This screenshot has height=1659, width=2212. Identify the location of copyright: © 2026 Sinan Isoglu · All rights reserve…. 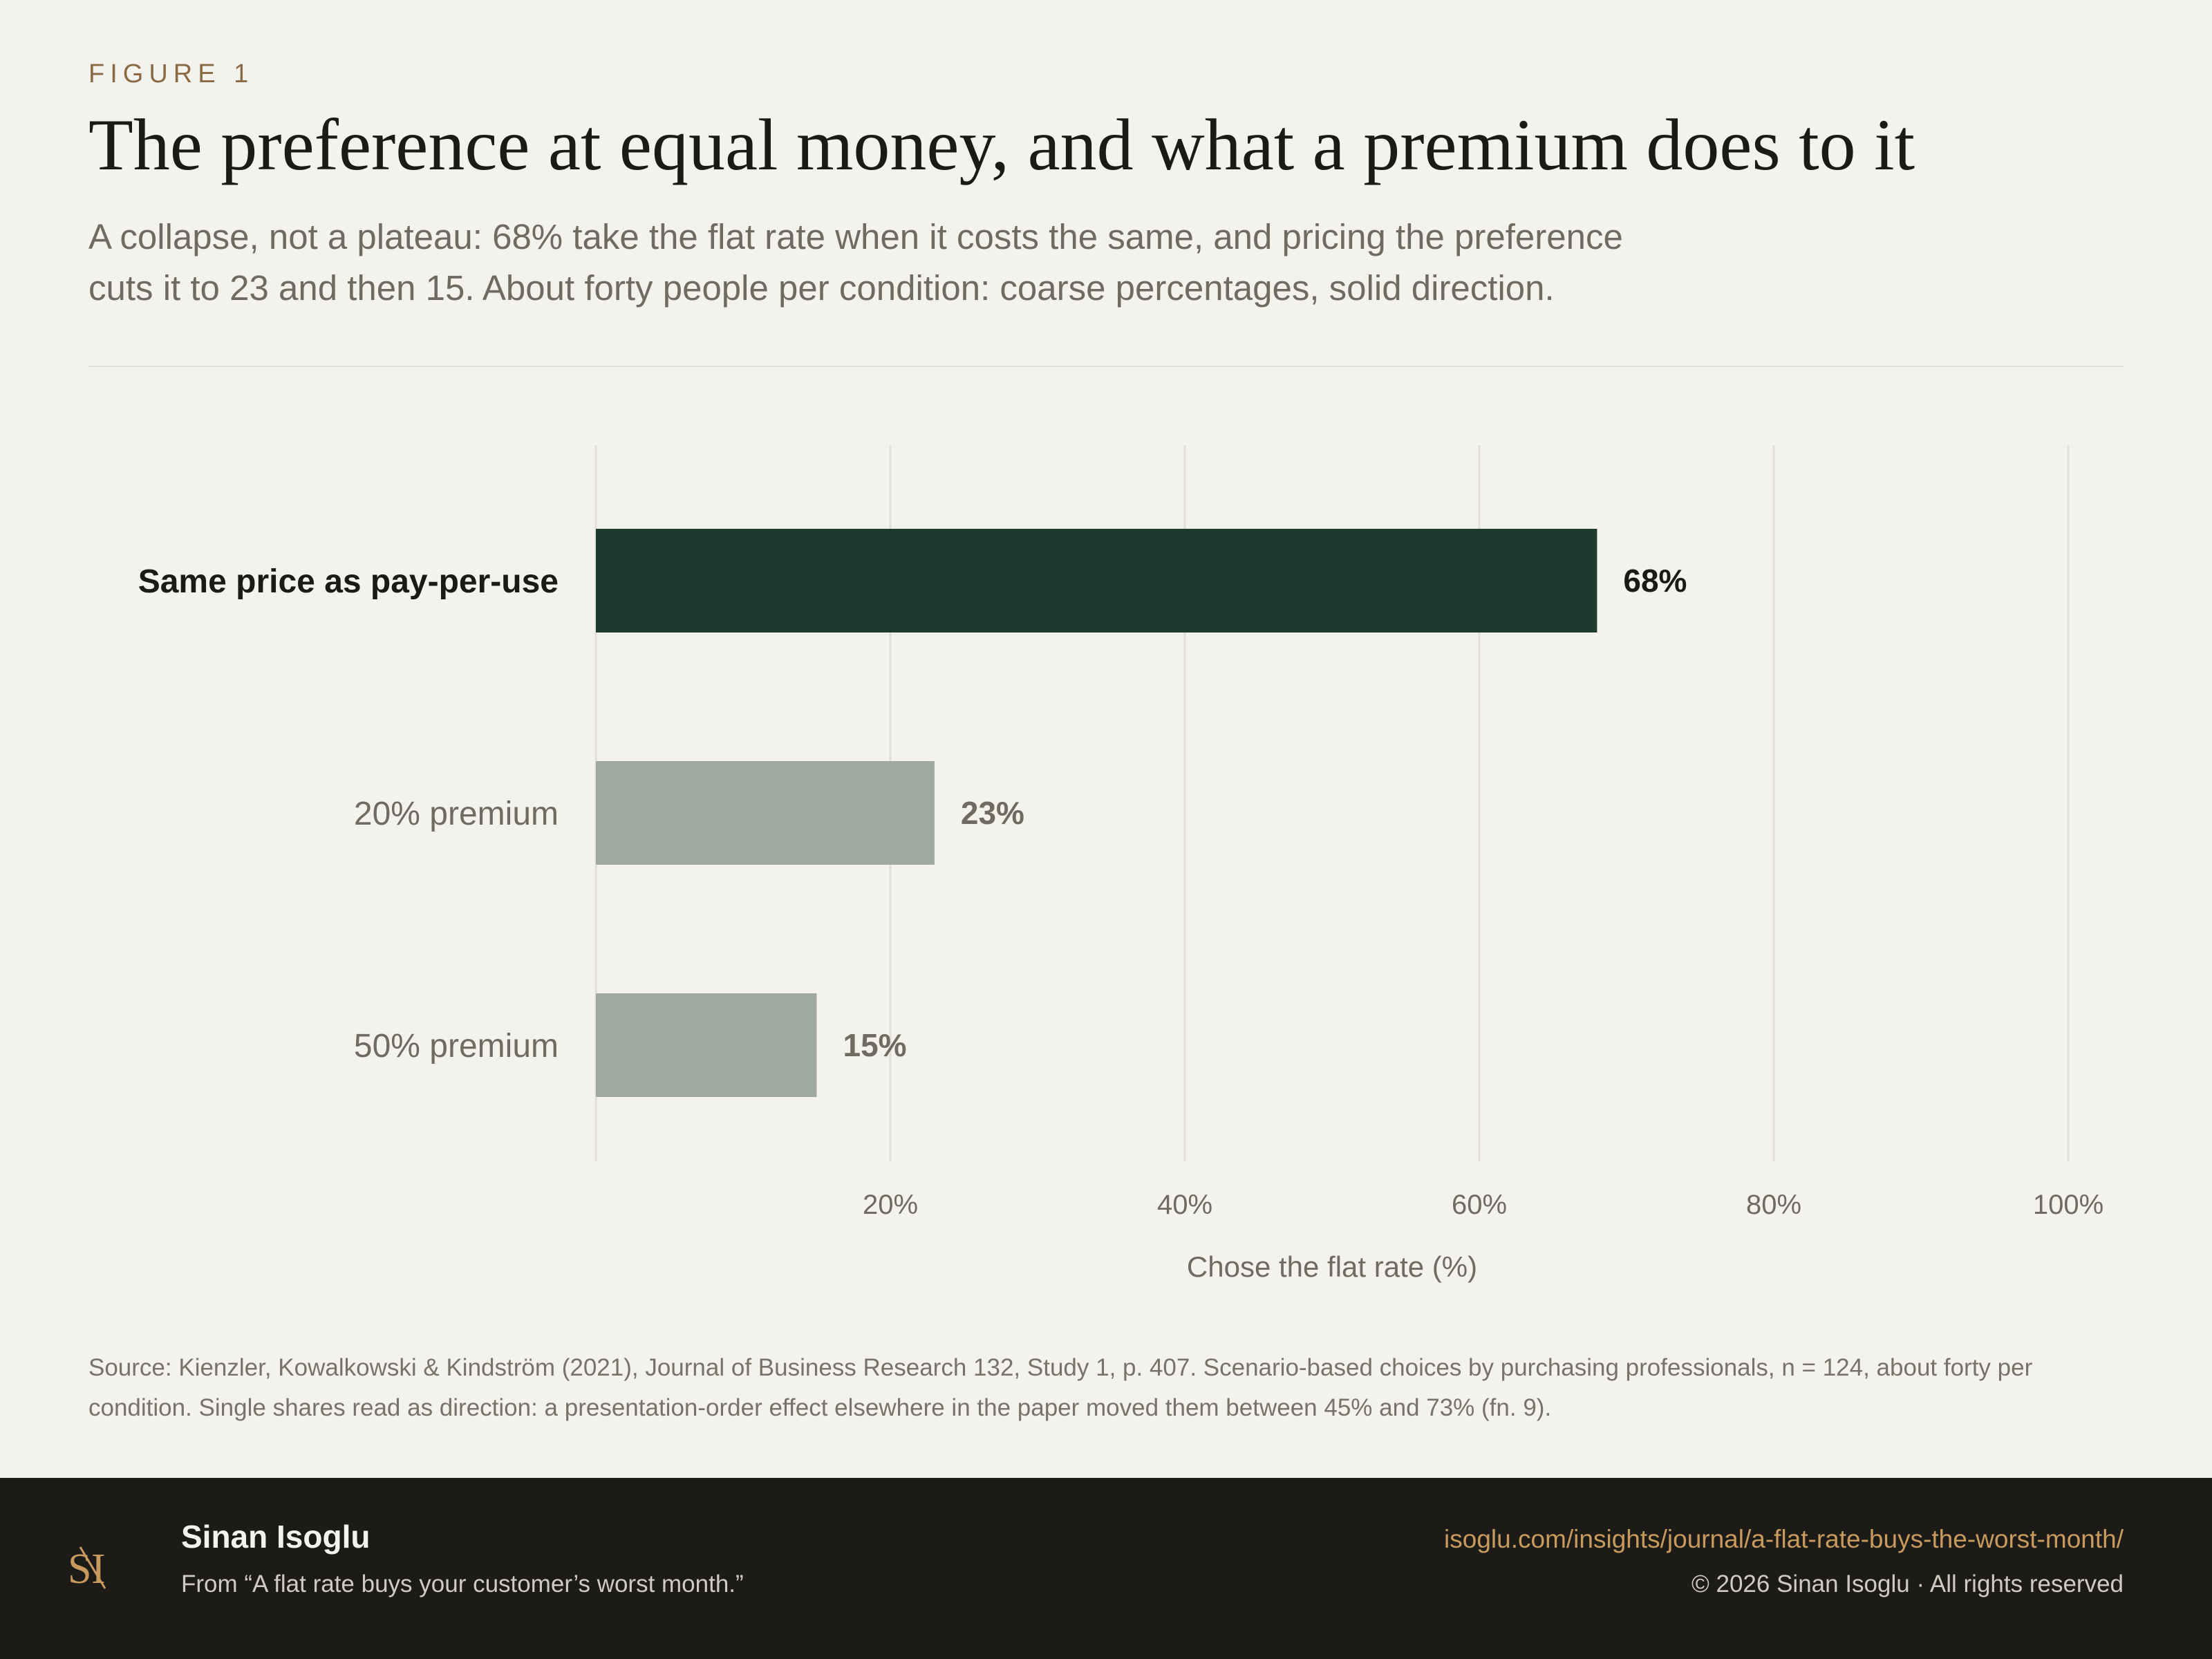
(1907, 1584).